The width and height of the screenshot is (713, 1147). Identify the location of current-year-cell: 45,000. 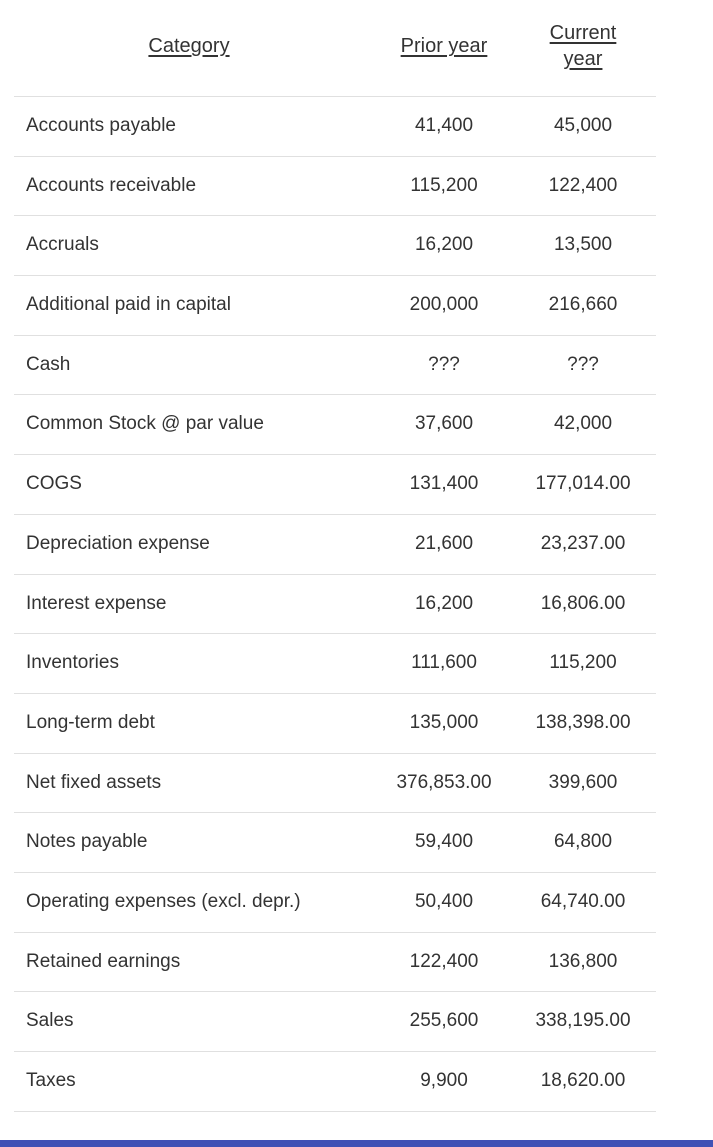
(590, 126).